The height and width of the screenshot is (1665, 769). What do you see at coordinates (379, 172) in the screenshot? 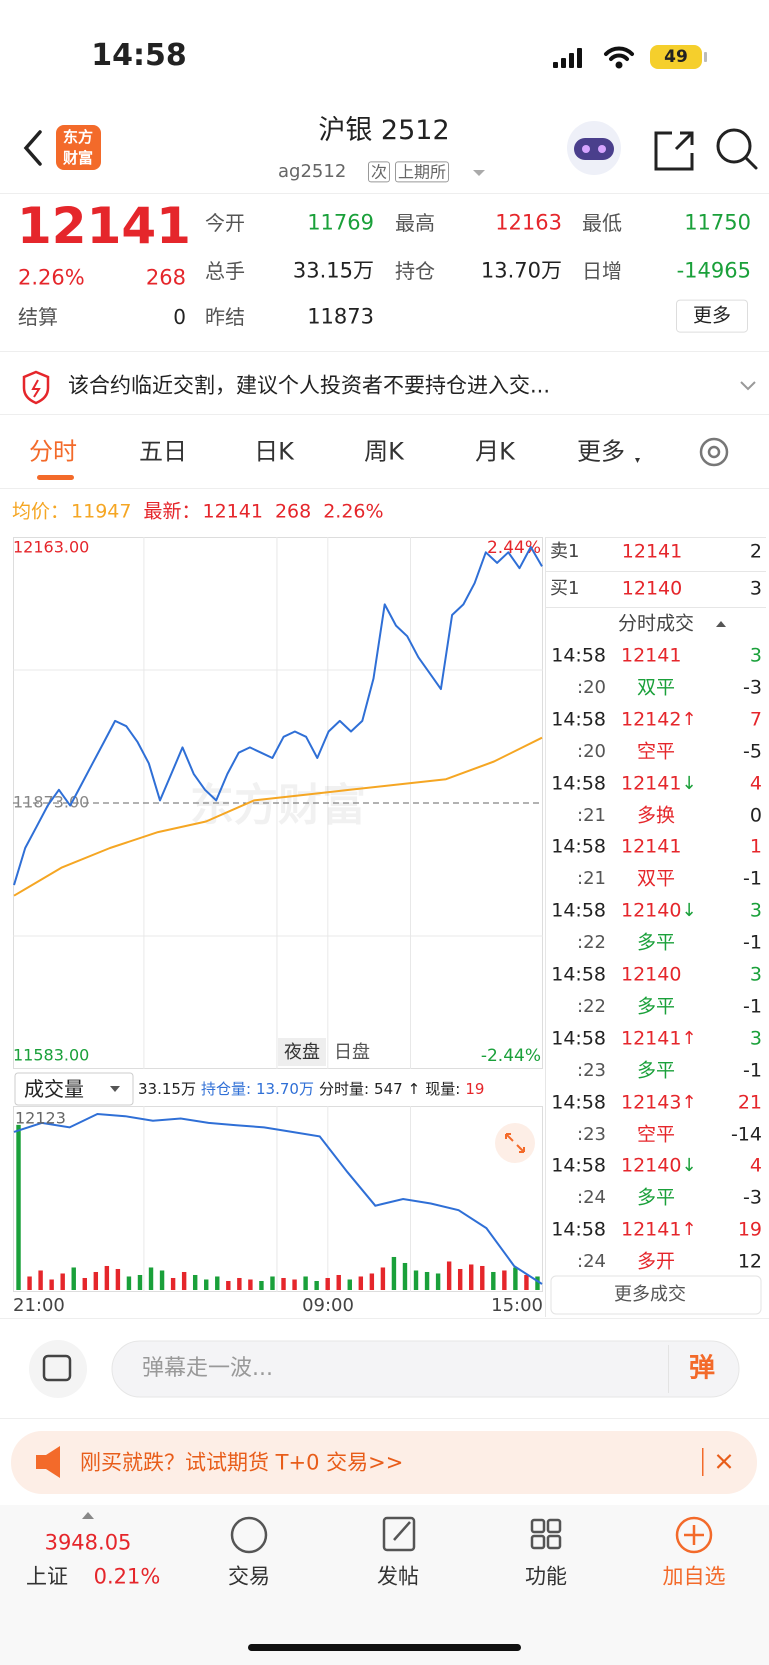
I see `tag: 次` at bounding box center [379, 172].